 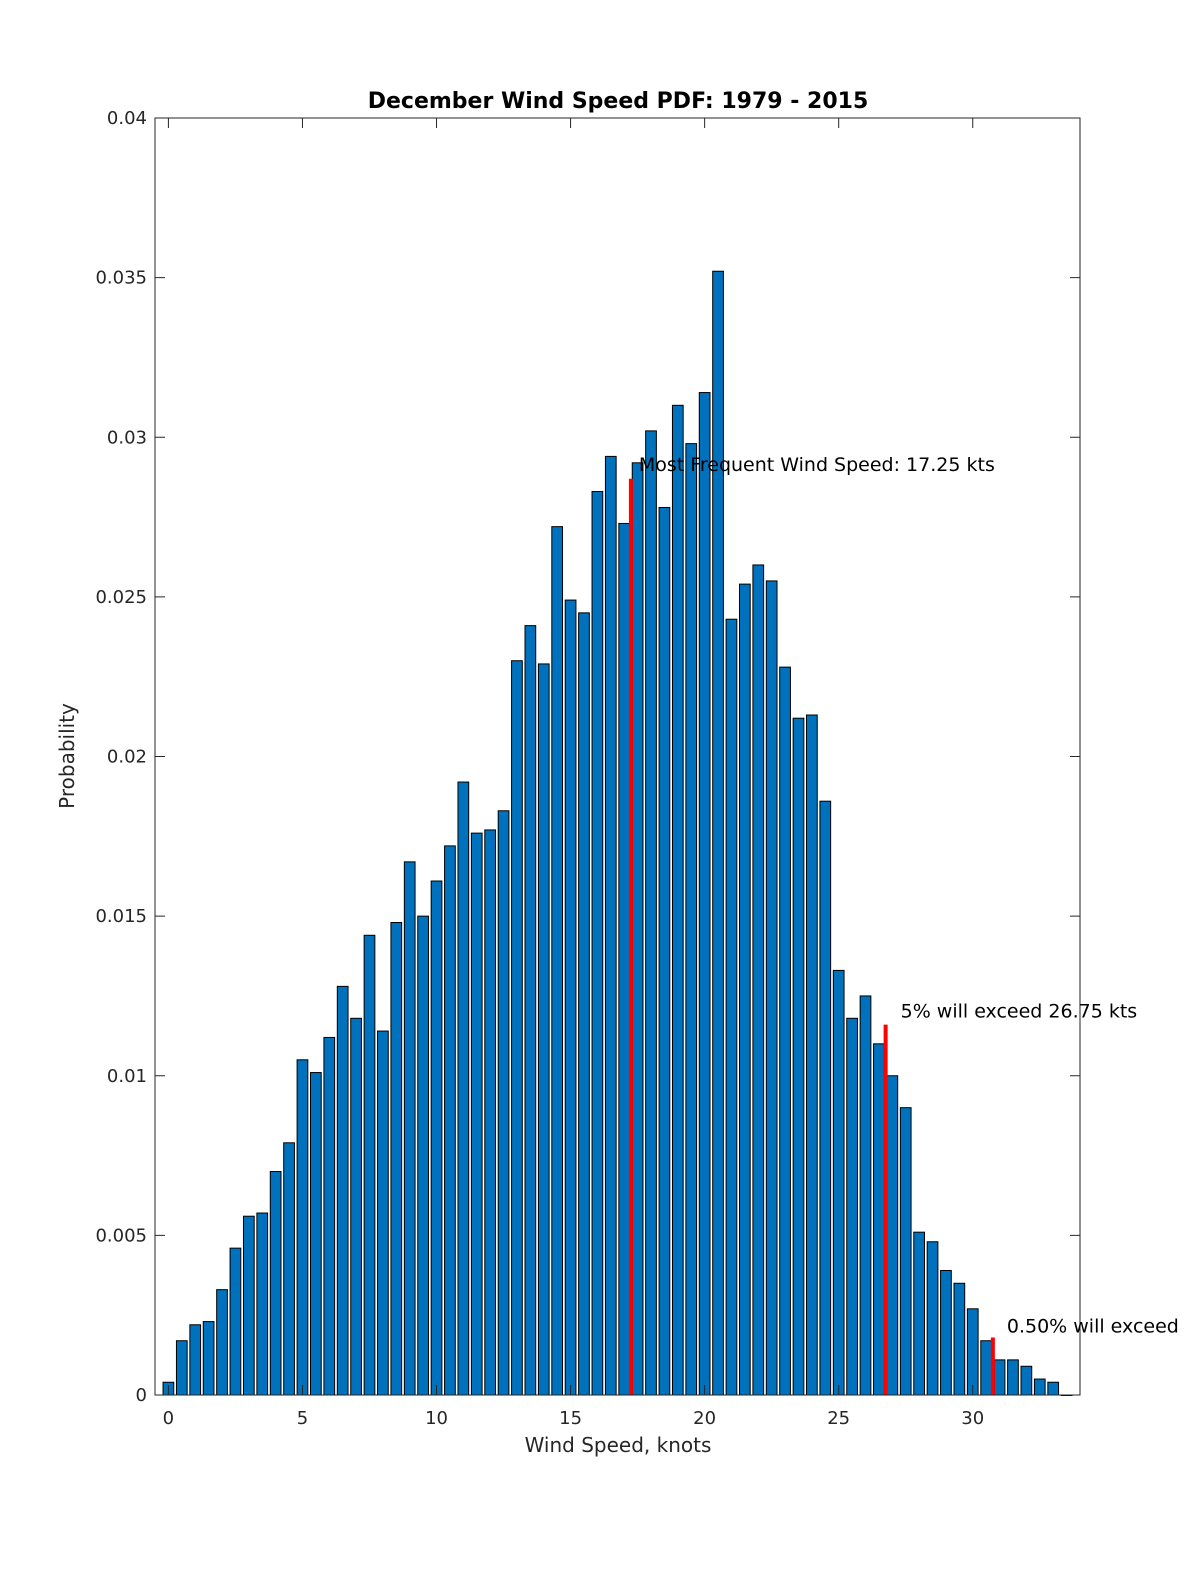 What do you see at coordinates (67, 756) in the screenshot?
I see `y-axis-label: Probability` at bounding box center [67, 756].